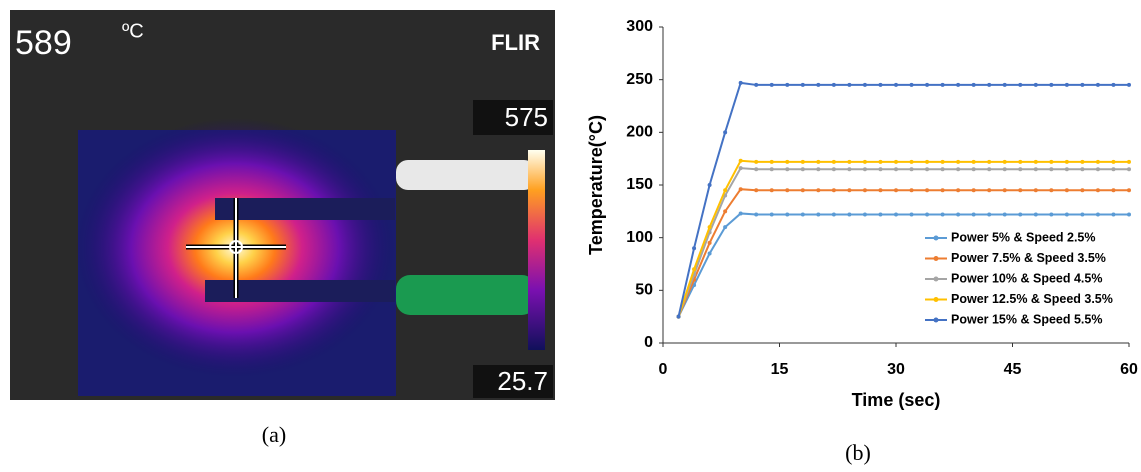 The width and height of the screenshot is (1141, 472). I want to click on legend-label: Power 12.5% & Speed 3.5%, so click(1032, 299).